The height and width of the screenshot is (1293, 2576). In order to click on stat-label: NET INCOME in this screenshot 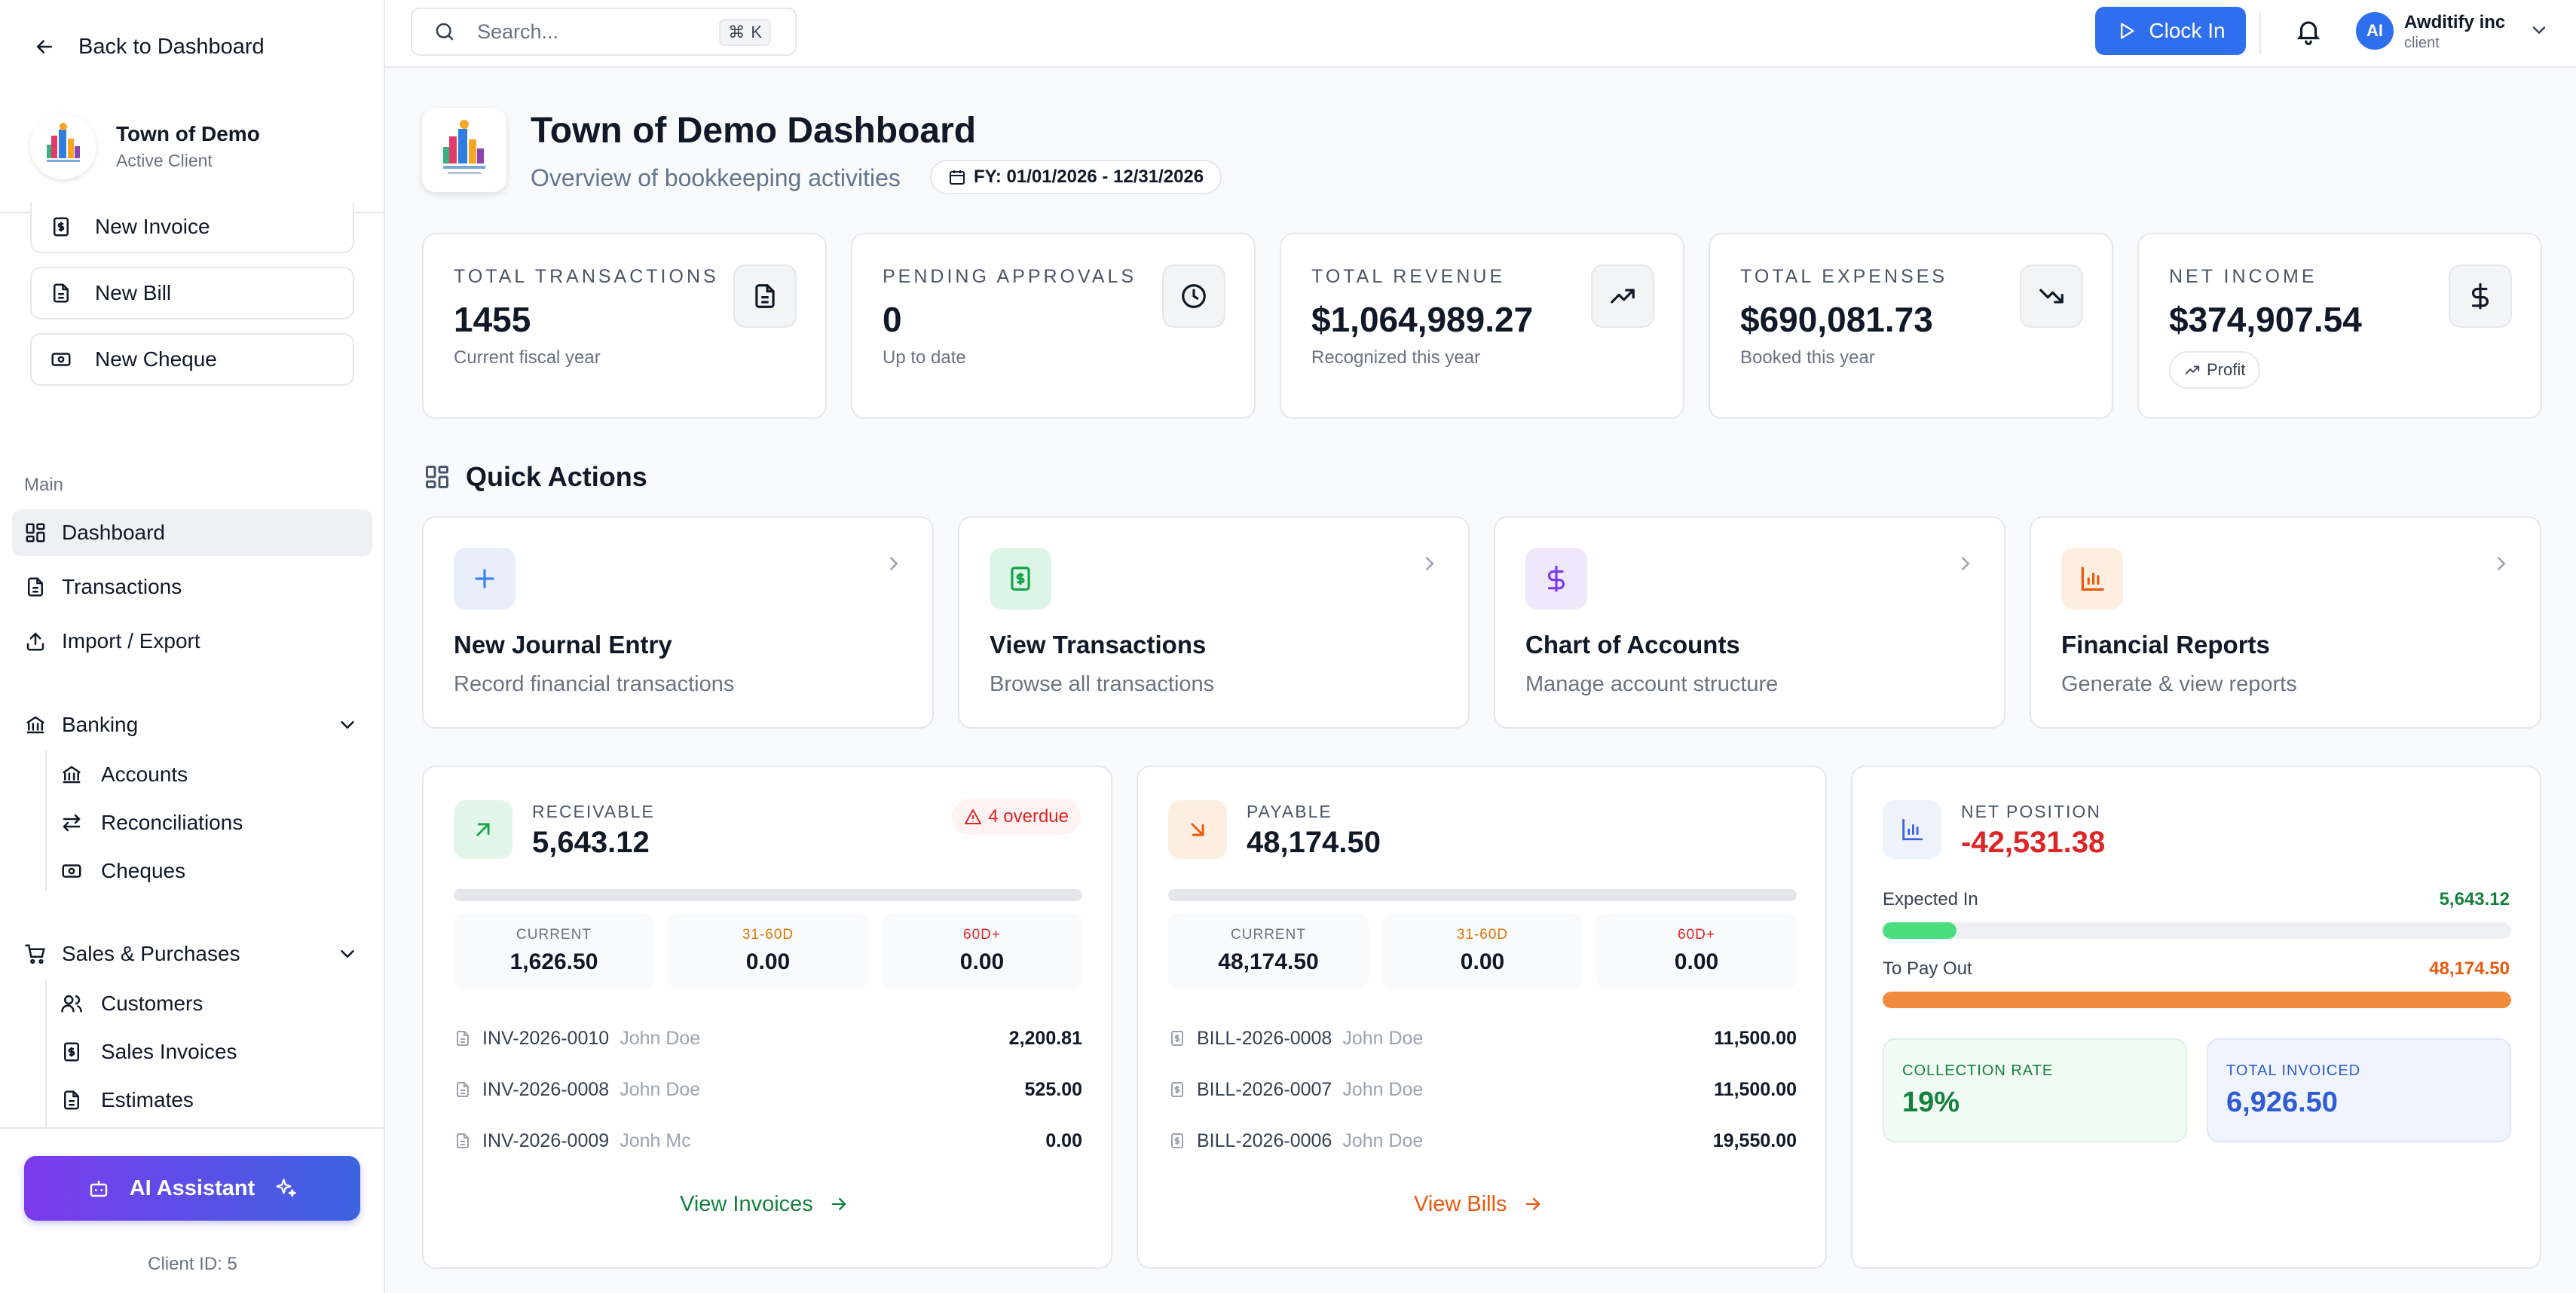, I will do `click(2243, 276)`.